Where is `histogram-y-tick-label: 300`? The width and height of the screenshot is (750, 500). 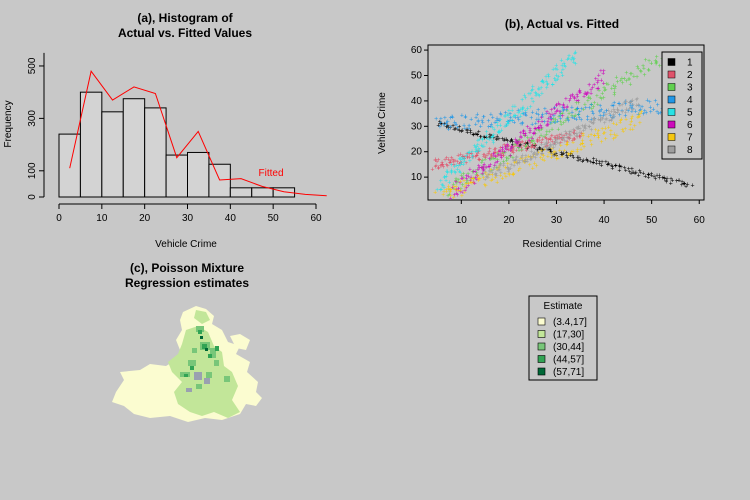 histogram-y-tick-label: 300 is located at coordinates (32, 118).